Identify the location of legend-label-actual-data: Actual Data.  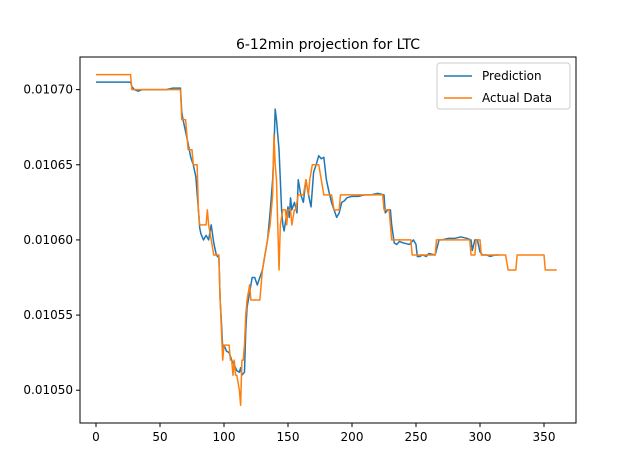
(517, 98).